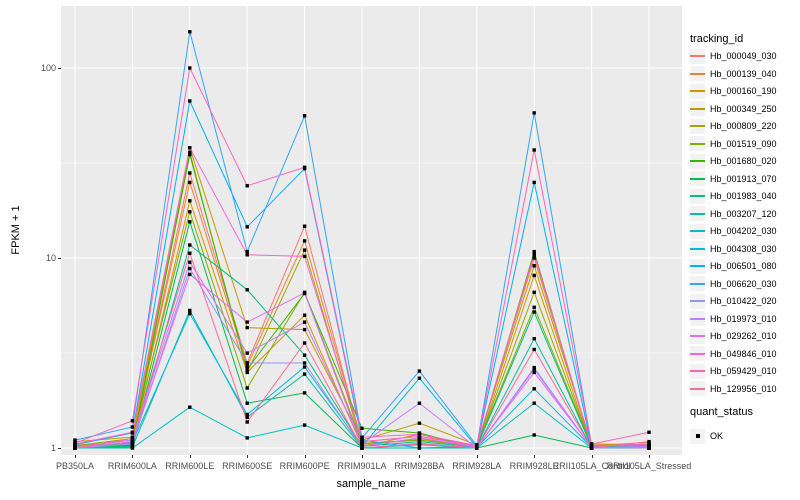 The width and height of the screenshot is (800, 500). What do you see at coordinates (132, 466) in the screenshot?
I see `x-tick-label-RRIM600LA: RRIM600LA` at bounding box center [132, 466].